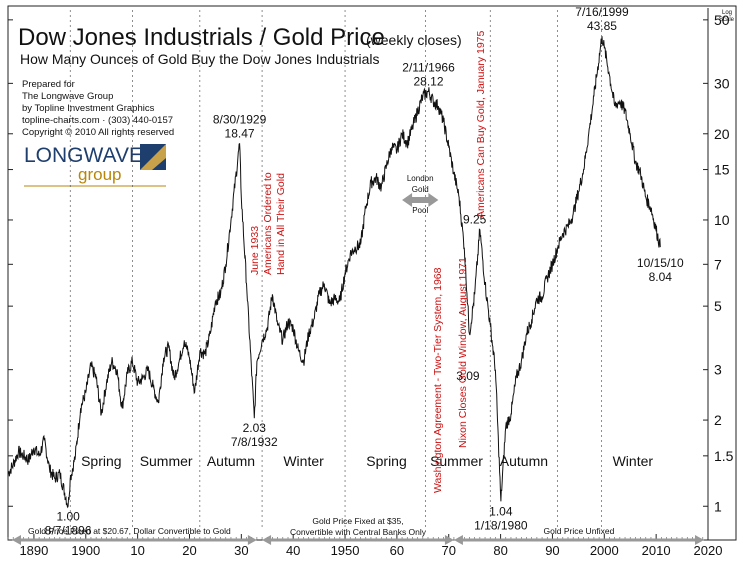 Image resolution: width=746 pixels, height=566 pixels. I want to click on annotation-value: 1.04, so click(501, 511).